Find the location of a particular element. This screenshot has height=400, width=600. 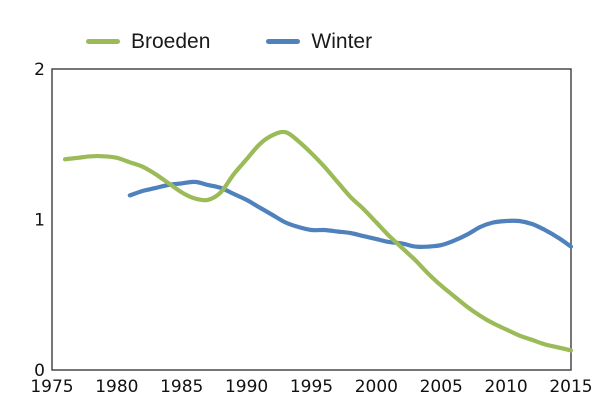

x-axis-tick-label: 2010 is located at coordinates (505, 387).